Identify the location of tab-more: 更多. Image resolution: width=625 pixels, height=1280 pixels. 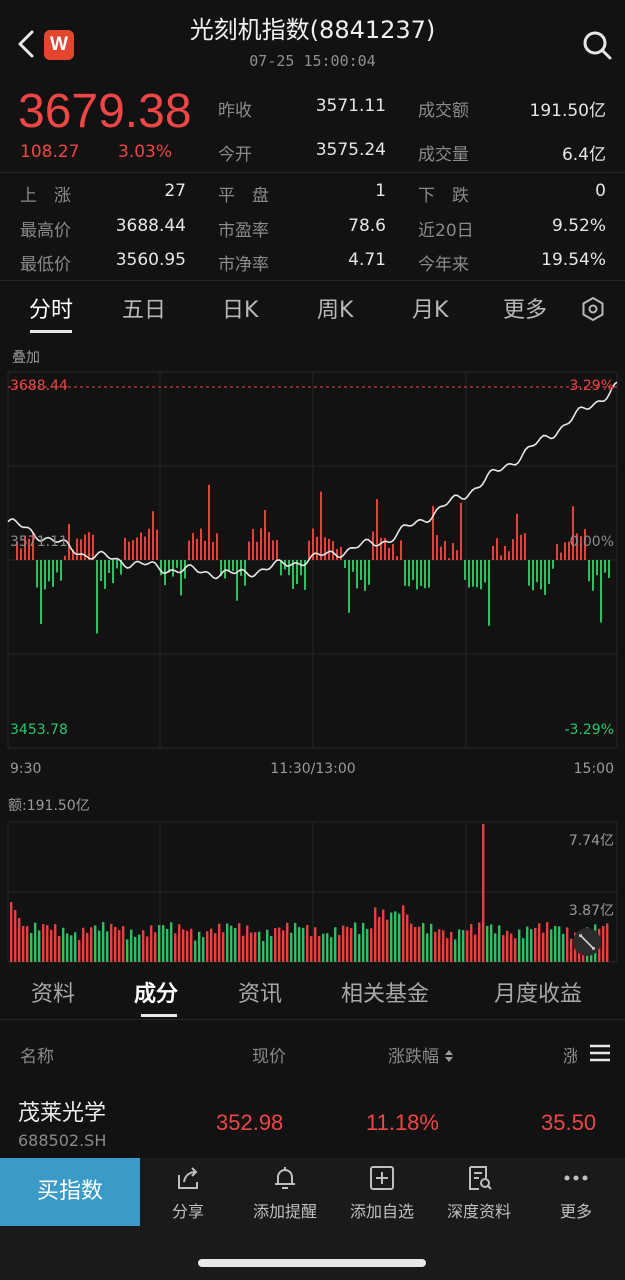
(525, 310).